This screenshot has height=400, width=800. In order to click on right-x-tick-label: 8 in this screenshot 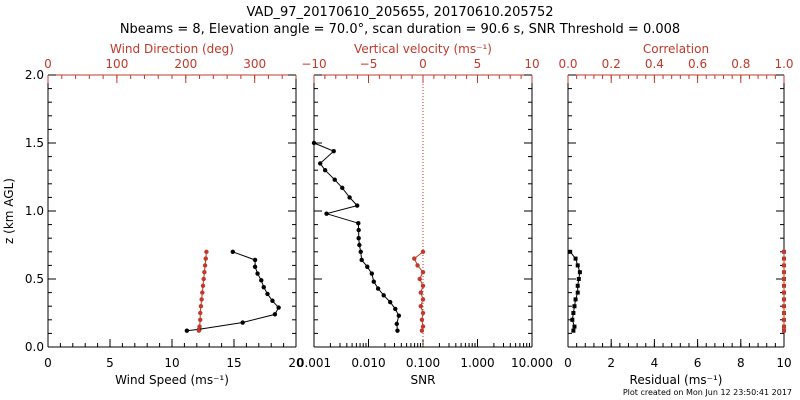, I will do `click(741, 363)`.